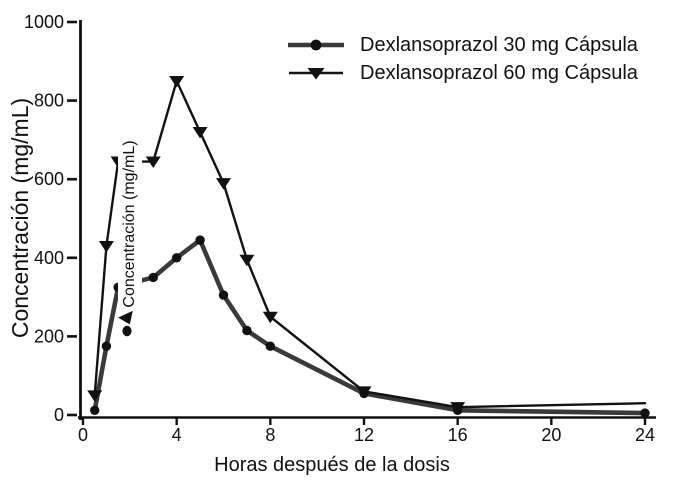 The height and width of the screenshot is (493, 680). Describe the element at coordinates (44, 22) in the screenshot. I see `y-tick-label: 1000` at that location.